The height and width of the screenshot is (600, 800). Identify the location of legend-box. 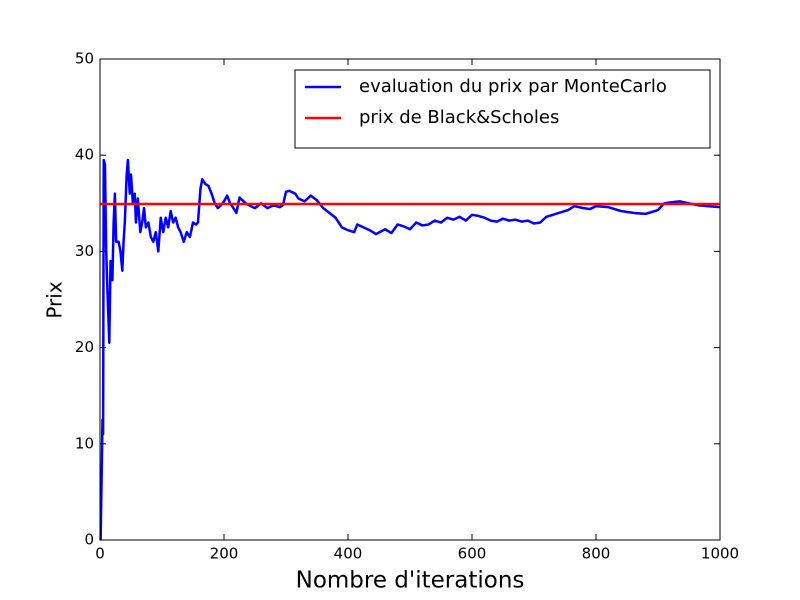
(502, 109).